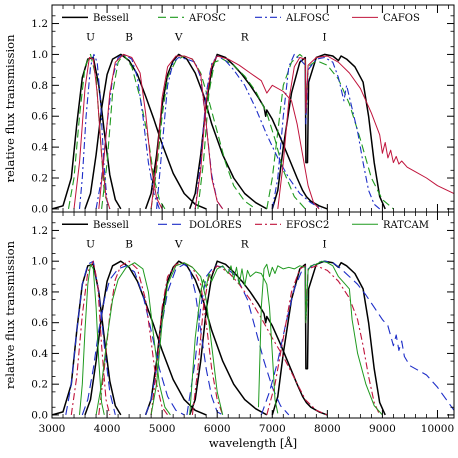 This screenshot has height=458, width=458. I want to click on x-tick-label: 9000, so click(382, 429).